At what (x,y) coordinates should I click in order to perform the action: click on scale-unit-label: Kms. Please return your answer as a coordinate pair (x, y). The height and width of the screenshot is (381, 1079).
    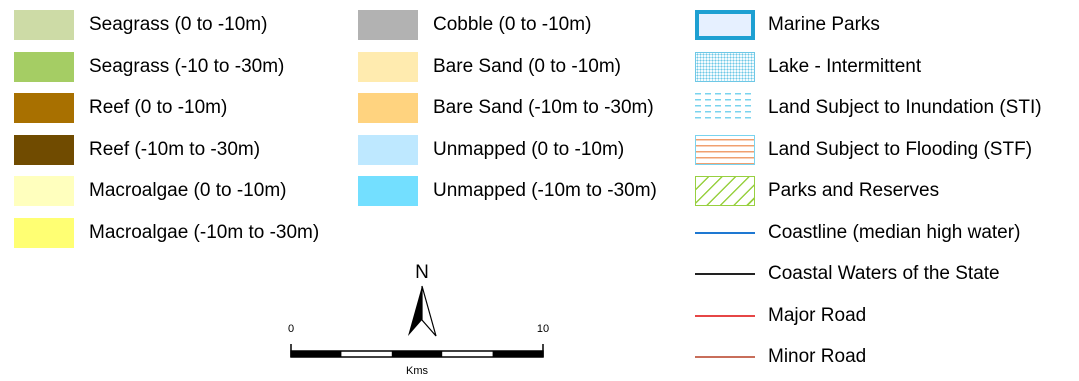
    Looking at the image, I should click on (417, 371).